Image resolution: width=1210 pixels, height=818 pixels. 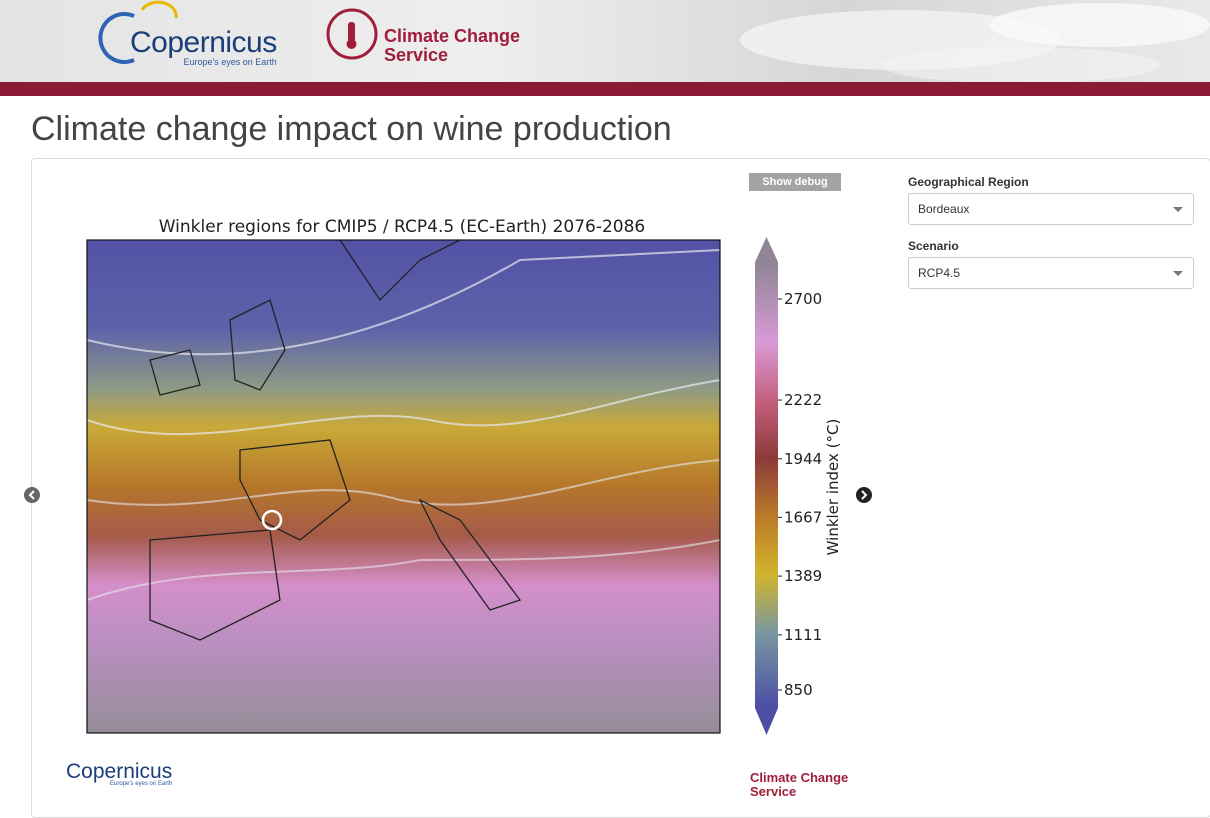 I want to click on page-title: Climate change impact on wine production, so click(x=351, y=129).